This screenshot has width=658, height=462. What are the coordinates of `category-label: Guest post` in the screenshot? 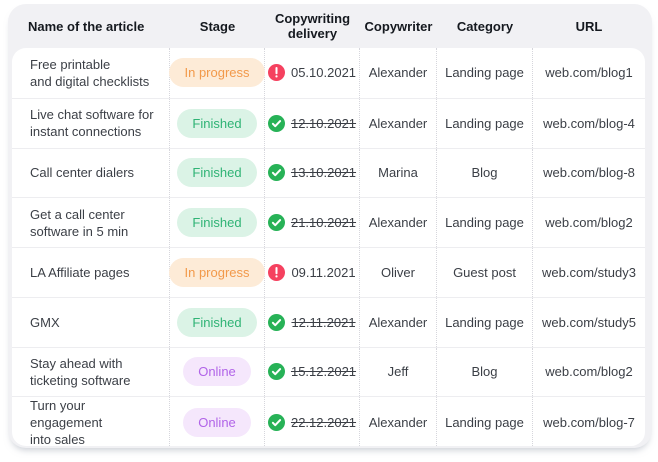 It's located at (484, 272).